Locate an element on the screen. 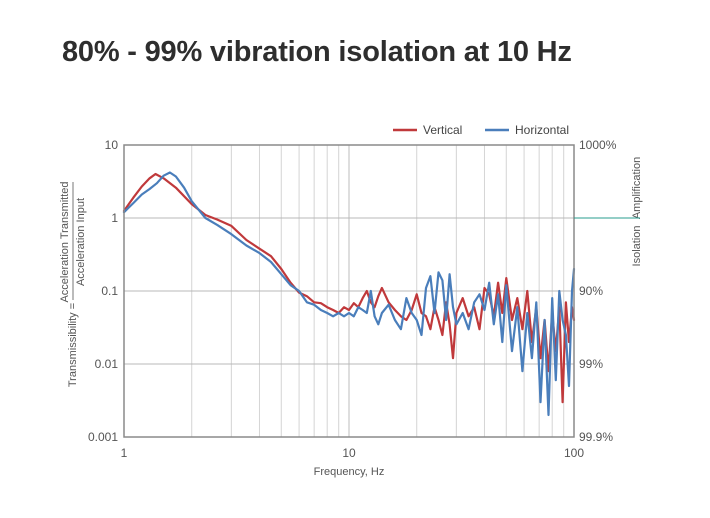 This screenshot has height=518, width=710. y-axis-label-denominator: Acceleration Input is located at coordinates (81, 242).